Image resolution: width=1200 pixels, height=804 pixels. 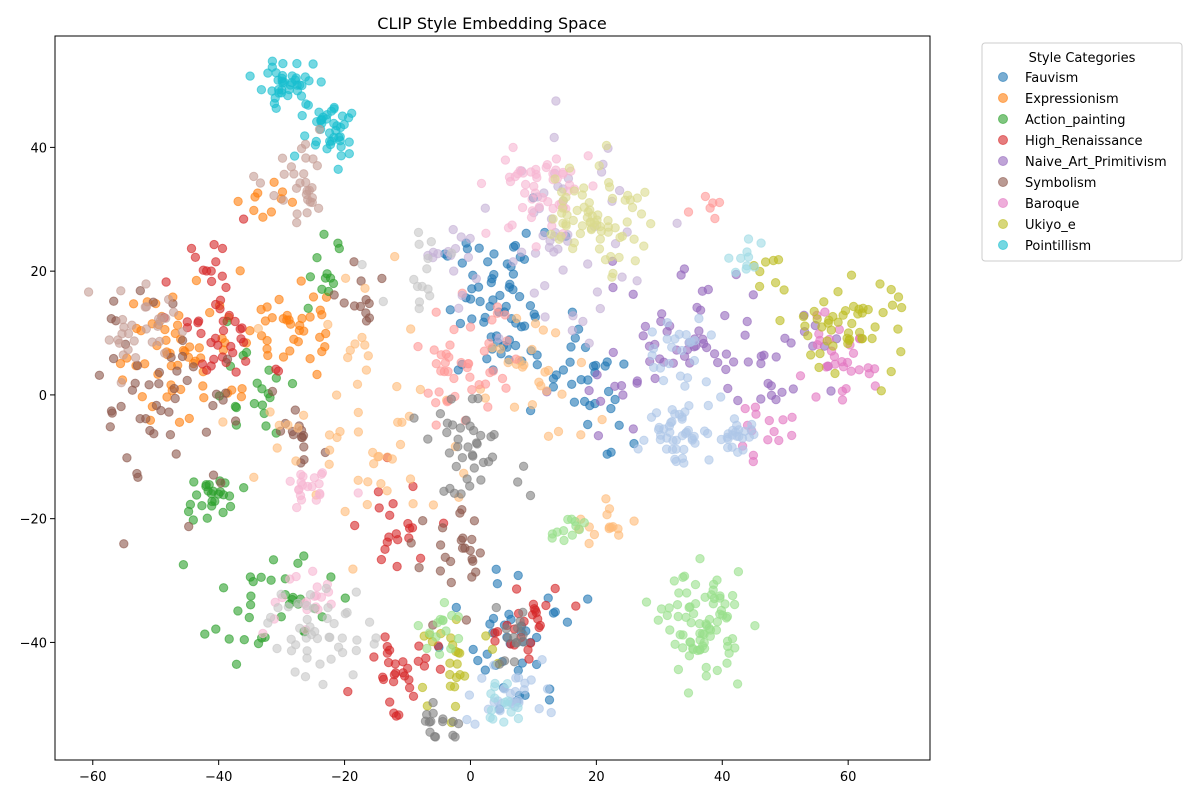 I want to click on x-tick-label: −40, so click(x=218, y=777).